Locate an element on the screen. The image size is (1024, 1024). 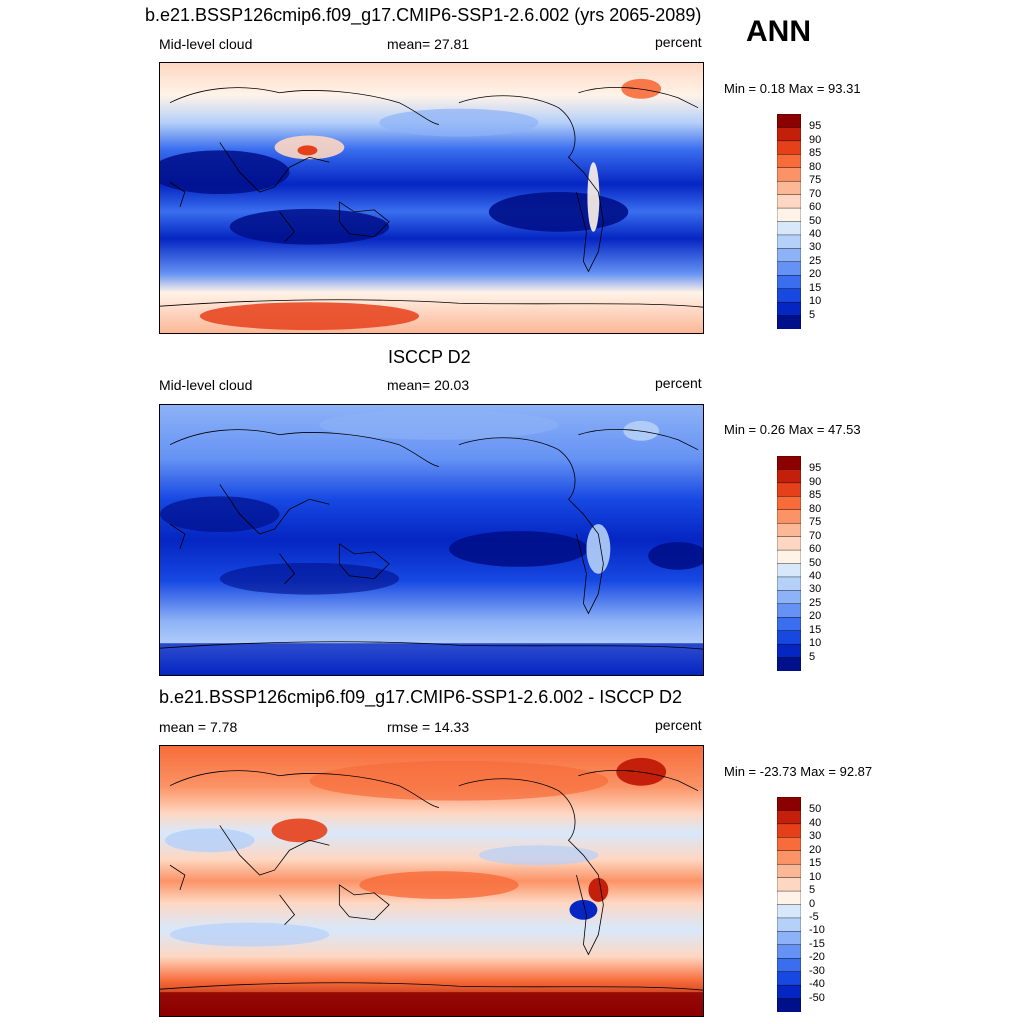
panel2-mean-label: mean= 20.03 is located at coordinates (428, 385).